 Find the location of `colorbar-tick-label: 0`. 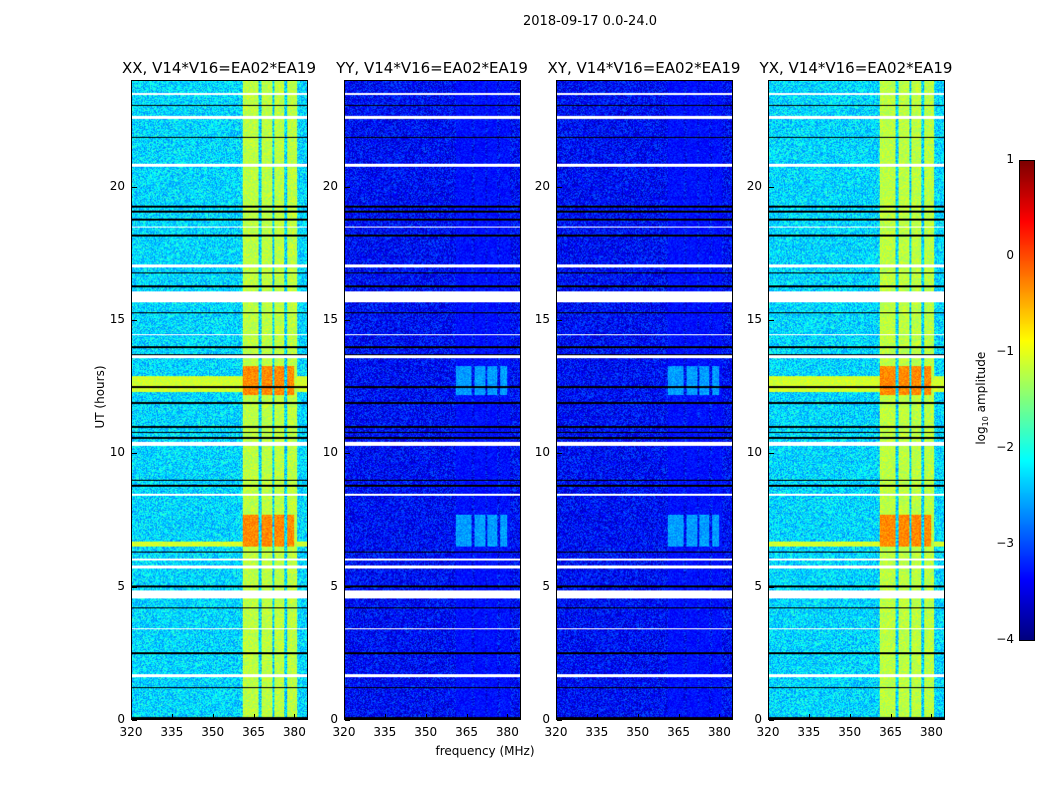

colorbar-tick-label: 0 is located at coordinates (1010, 255).